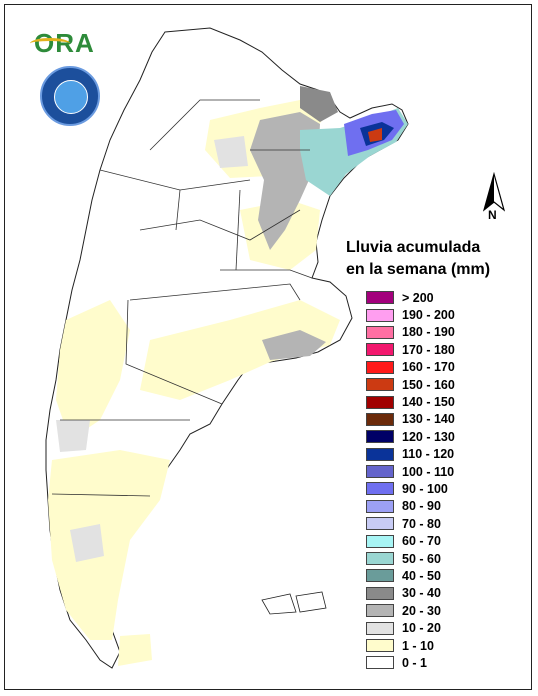 This screenshot has height=696, width=538. I want to click on legend-item: 100 - 110, so click(410, 471).